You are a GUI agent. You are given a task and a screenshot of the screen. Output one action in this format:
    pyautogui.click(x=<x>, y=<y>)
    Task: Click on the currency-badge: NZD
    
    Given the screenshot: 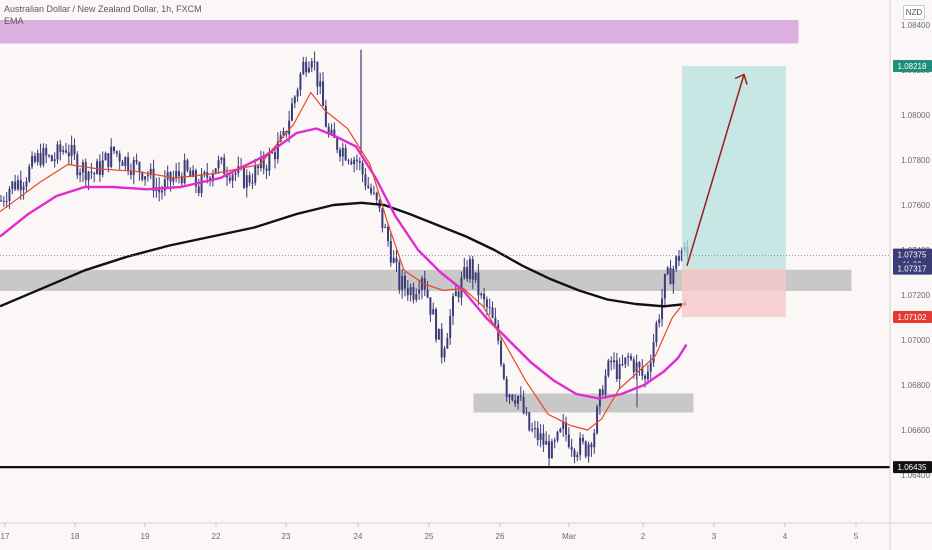 What is the action you would take?
    pyautogui.click(x=914, y=12)
    